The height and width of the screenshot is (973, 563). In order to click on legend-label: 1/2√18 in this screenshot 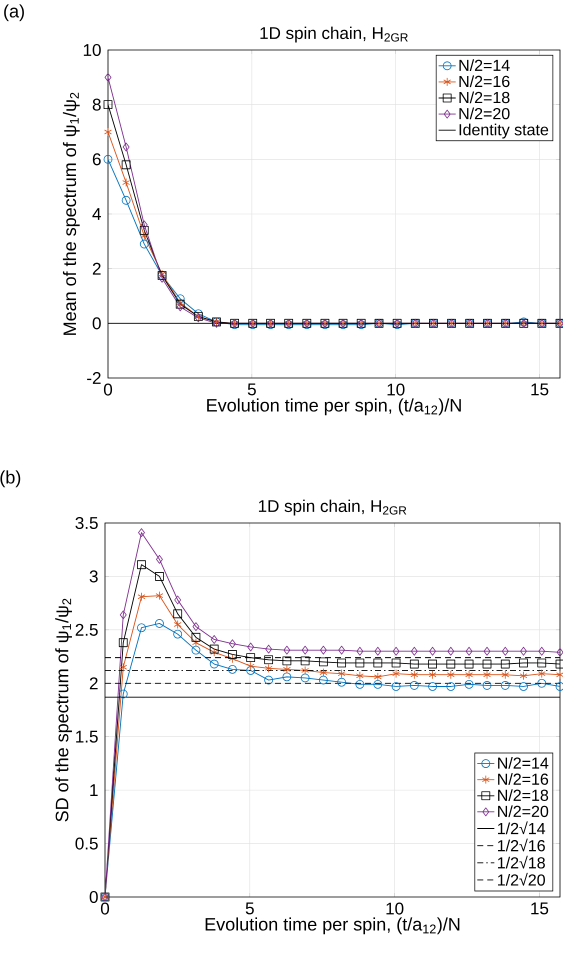, I will do `click(521, 862)`.